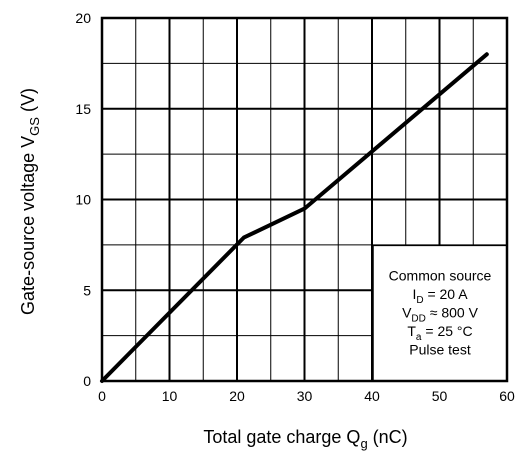  Describe the element at coordinates (102, 396) in the screenshot. I see `x-tick-label: 0` at that location.